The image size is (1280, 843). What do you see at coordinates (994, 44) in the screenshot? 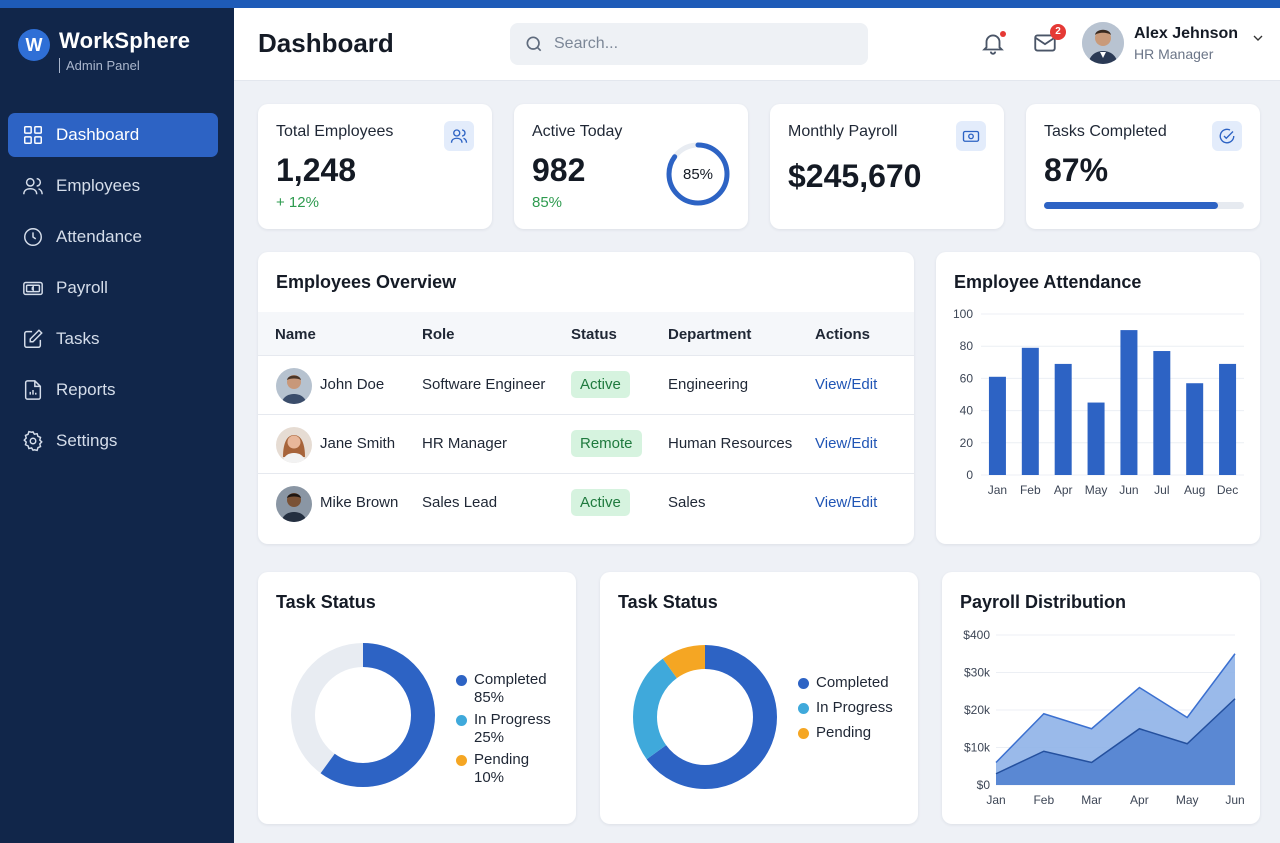
I see `notifications-button` at bounding box center [994, 44].